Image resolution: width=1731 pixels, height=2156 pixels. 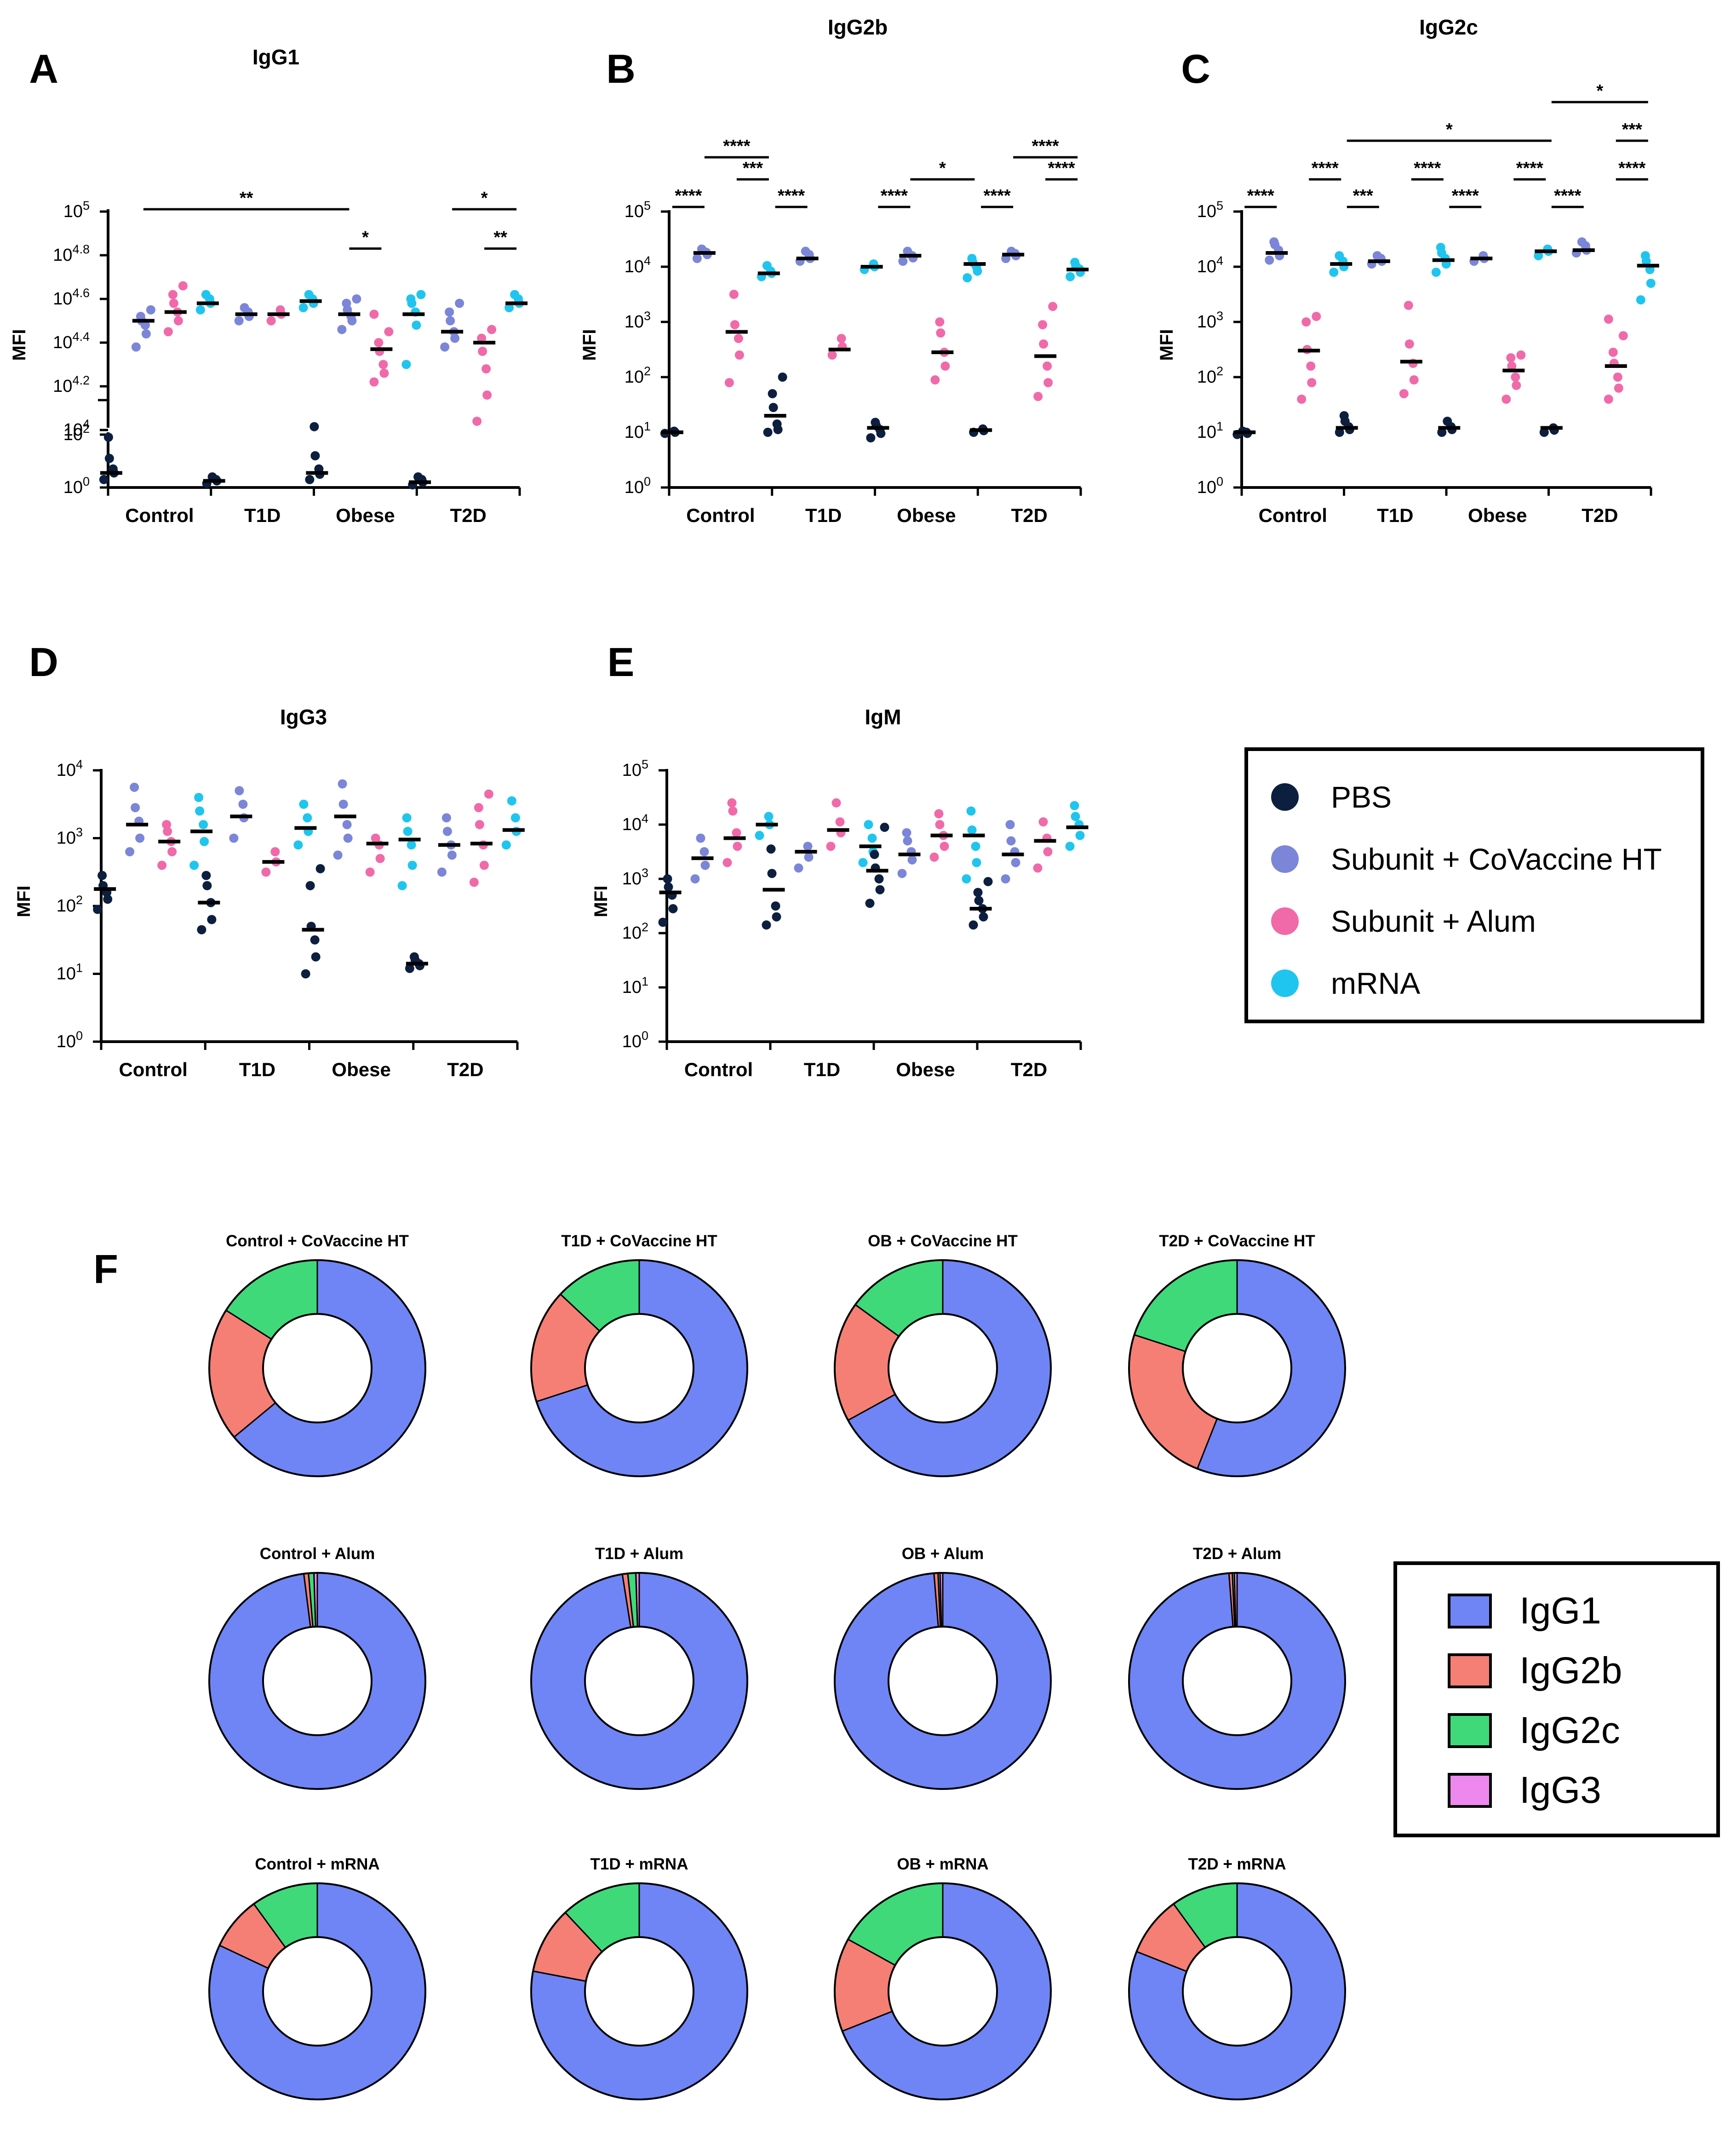 I want to click on legend-label-covaccine: Subunit + CoVaccine HT, so click(x=1496, y=859).